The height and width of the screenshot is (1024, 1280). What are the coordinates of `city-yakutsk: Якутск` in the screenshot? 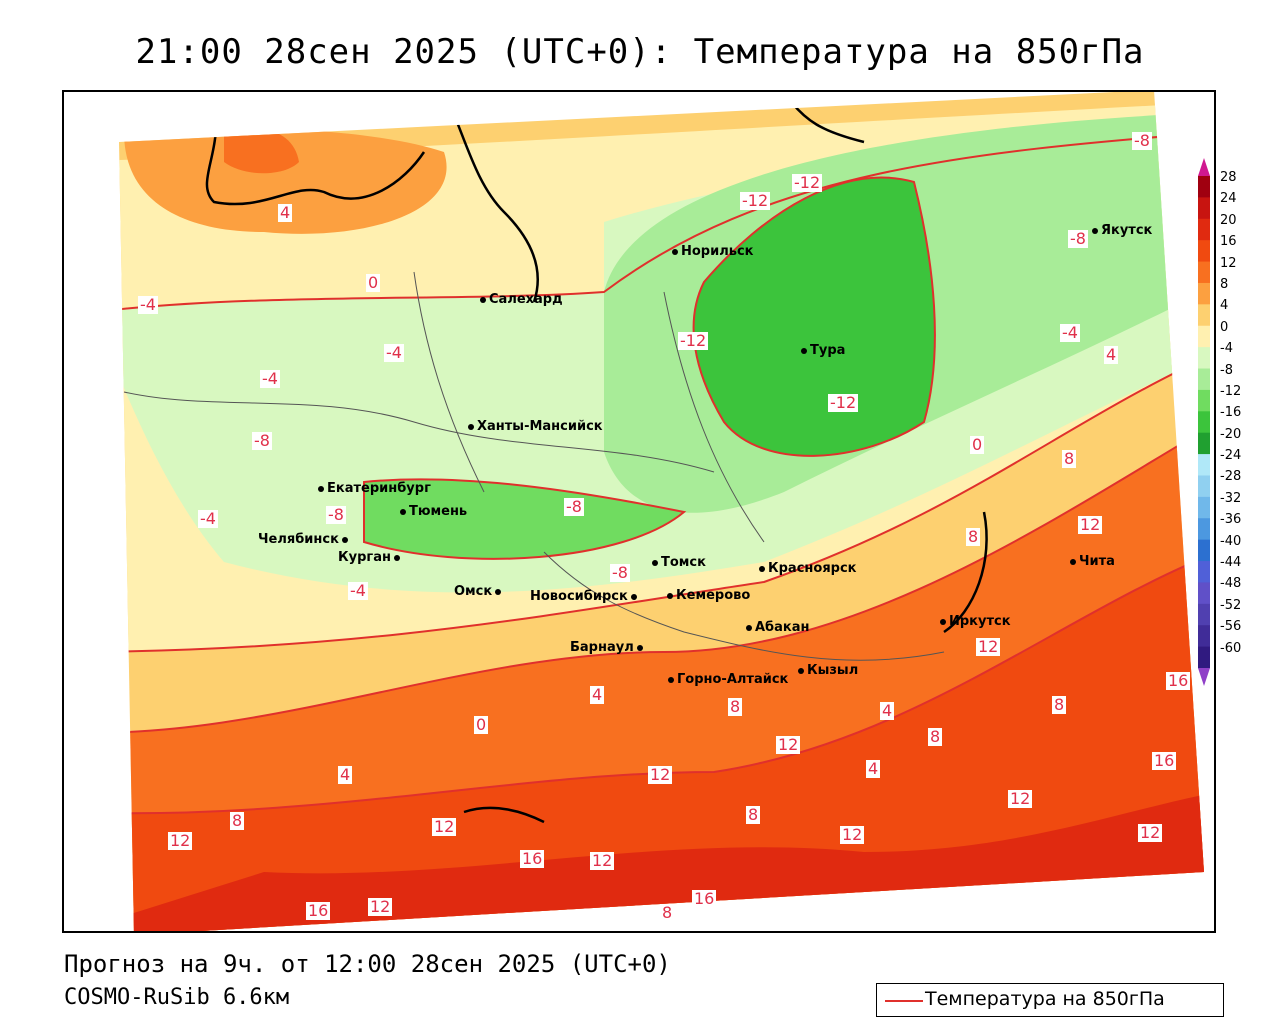 It's located at (1122, 230).